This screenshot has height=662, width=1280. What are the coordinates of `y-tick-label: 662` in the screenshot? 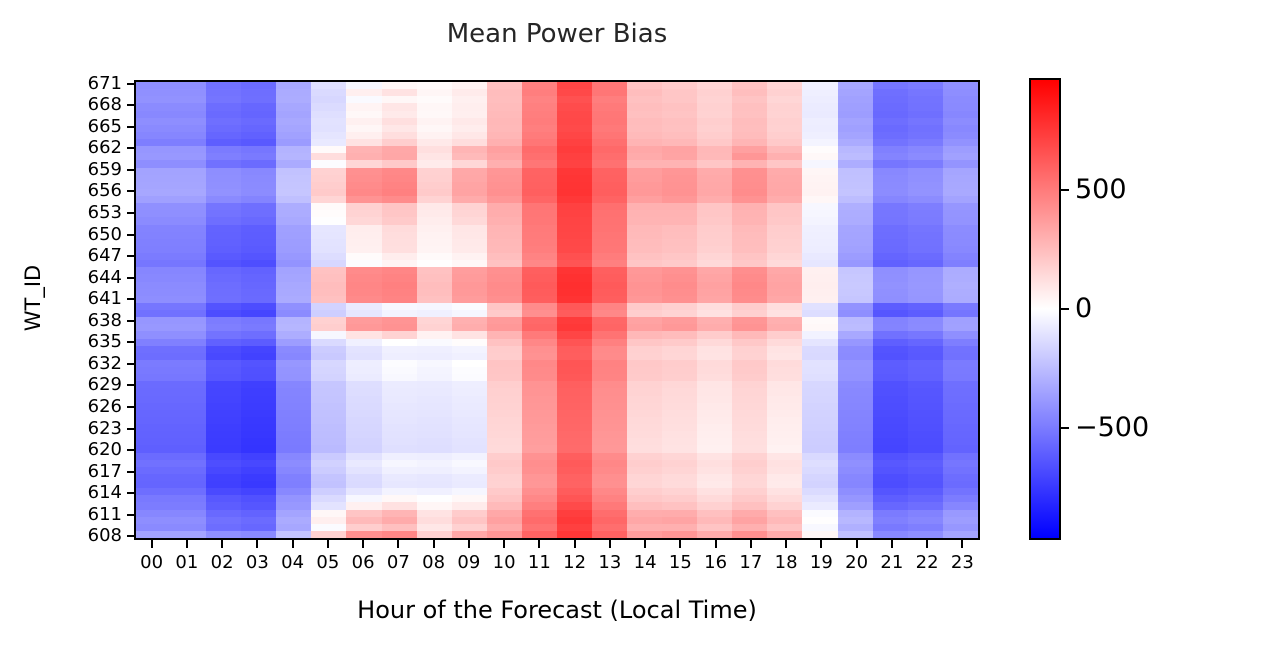 It's located at (104, 148).